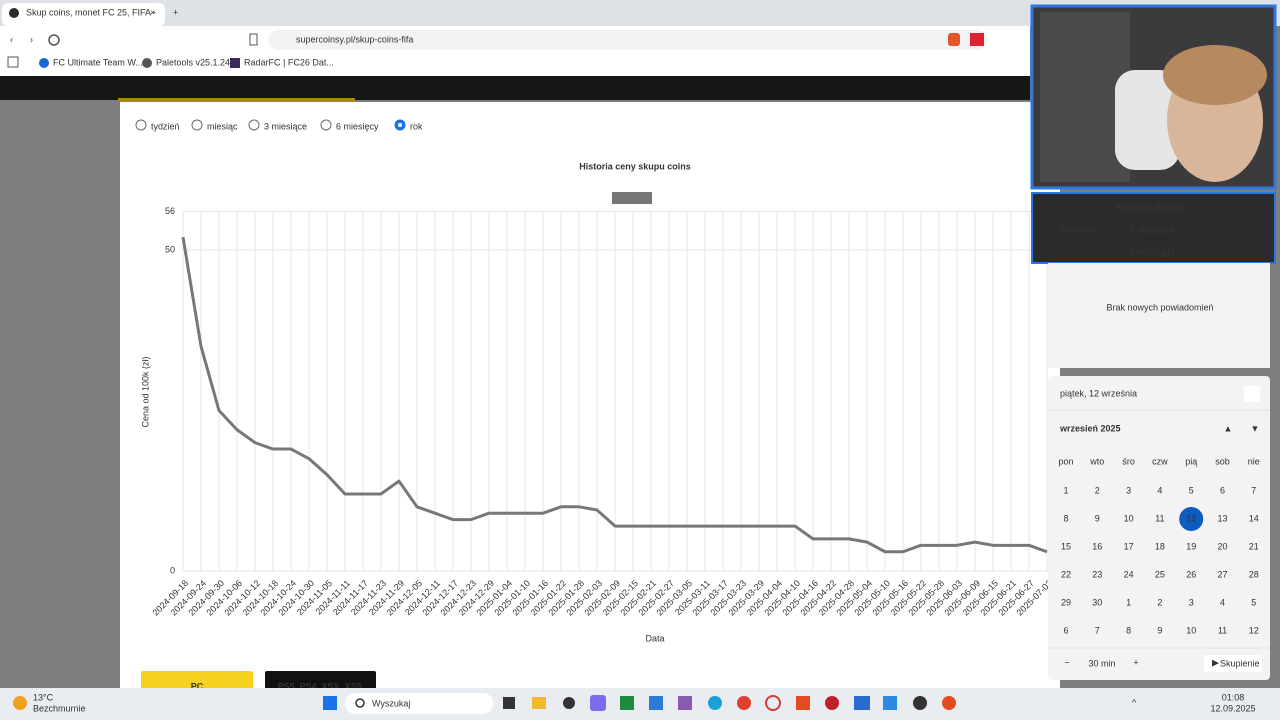 The height and width of the screenshot is (720, 1280). I want to click on calendar-day: 22, so click(1066, 574).